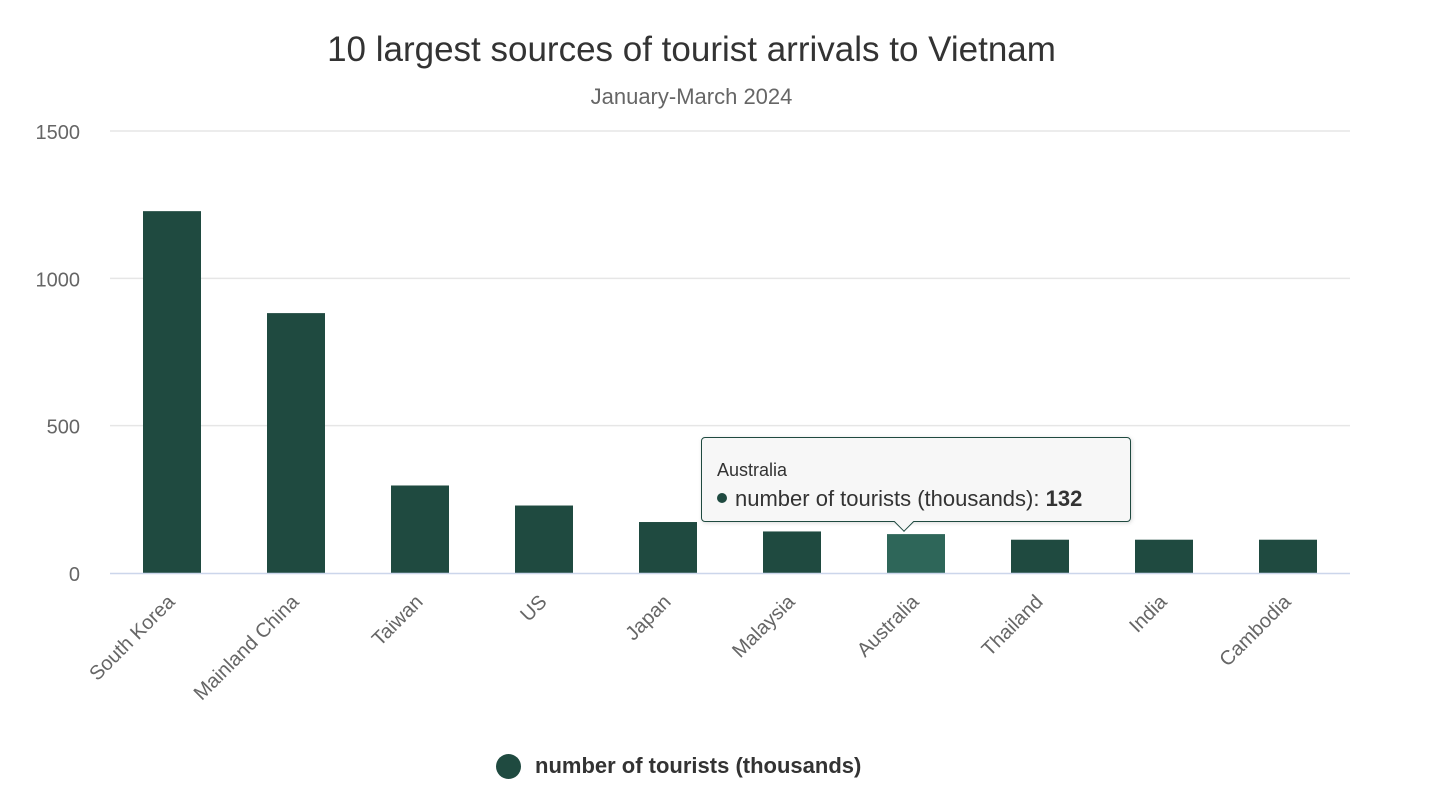  What do you see at coordinates (890, 498) in the screenshot?
I see `tooltip-series-label: number of tourists (thousands):` at bounding box center [890, 498].